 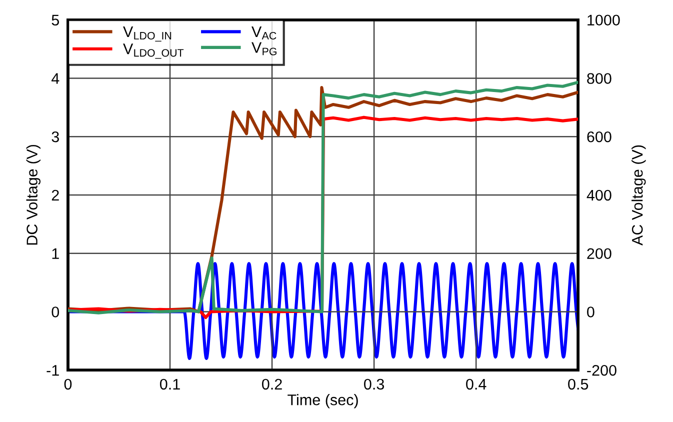 I want to click on x-axis-title: Time (sec), so click(x=323, y=401).